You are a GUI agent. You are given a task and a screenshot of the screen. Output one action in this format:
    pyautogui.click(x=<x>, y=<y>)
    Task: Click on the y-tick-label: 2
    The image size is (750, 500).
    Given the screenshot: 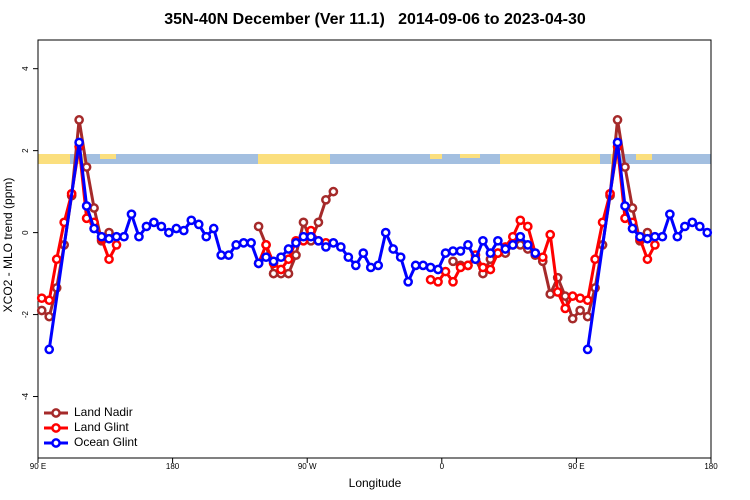 What is the action you would take?
    pyautogui.click(x=25, y=150)
    